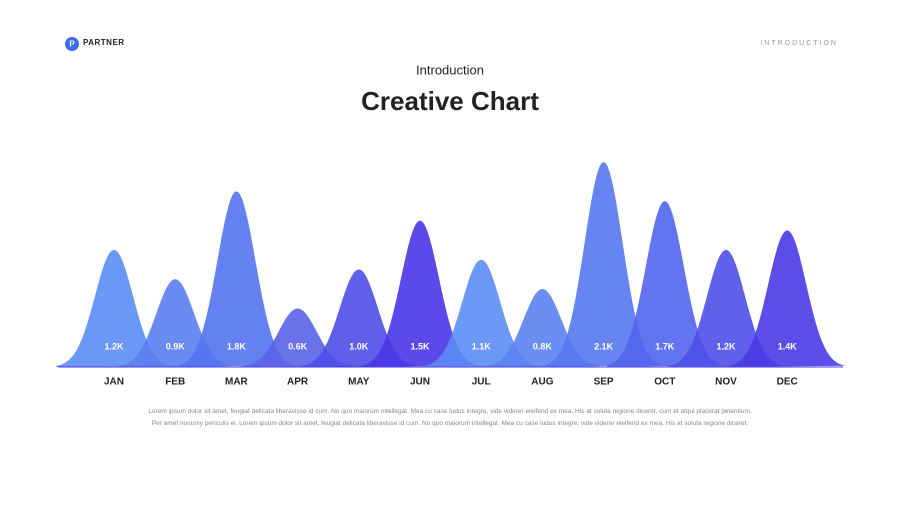 Image resolution: width=900 pixels, height=506 pixels. I want to click on logo-letter: P, so click(72, 44).